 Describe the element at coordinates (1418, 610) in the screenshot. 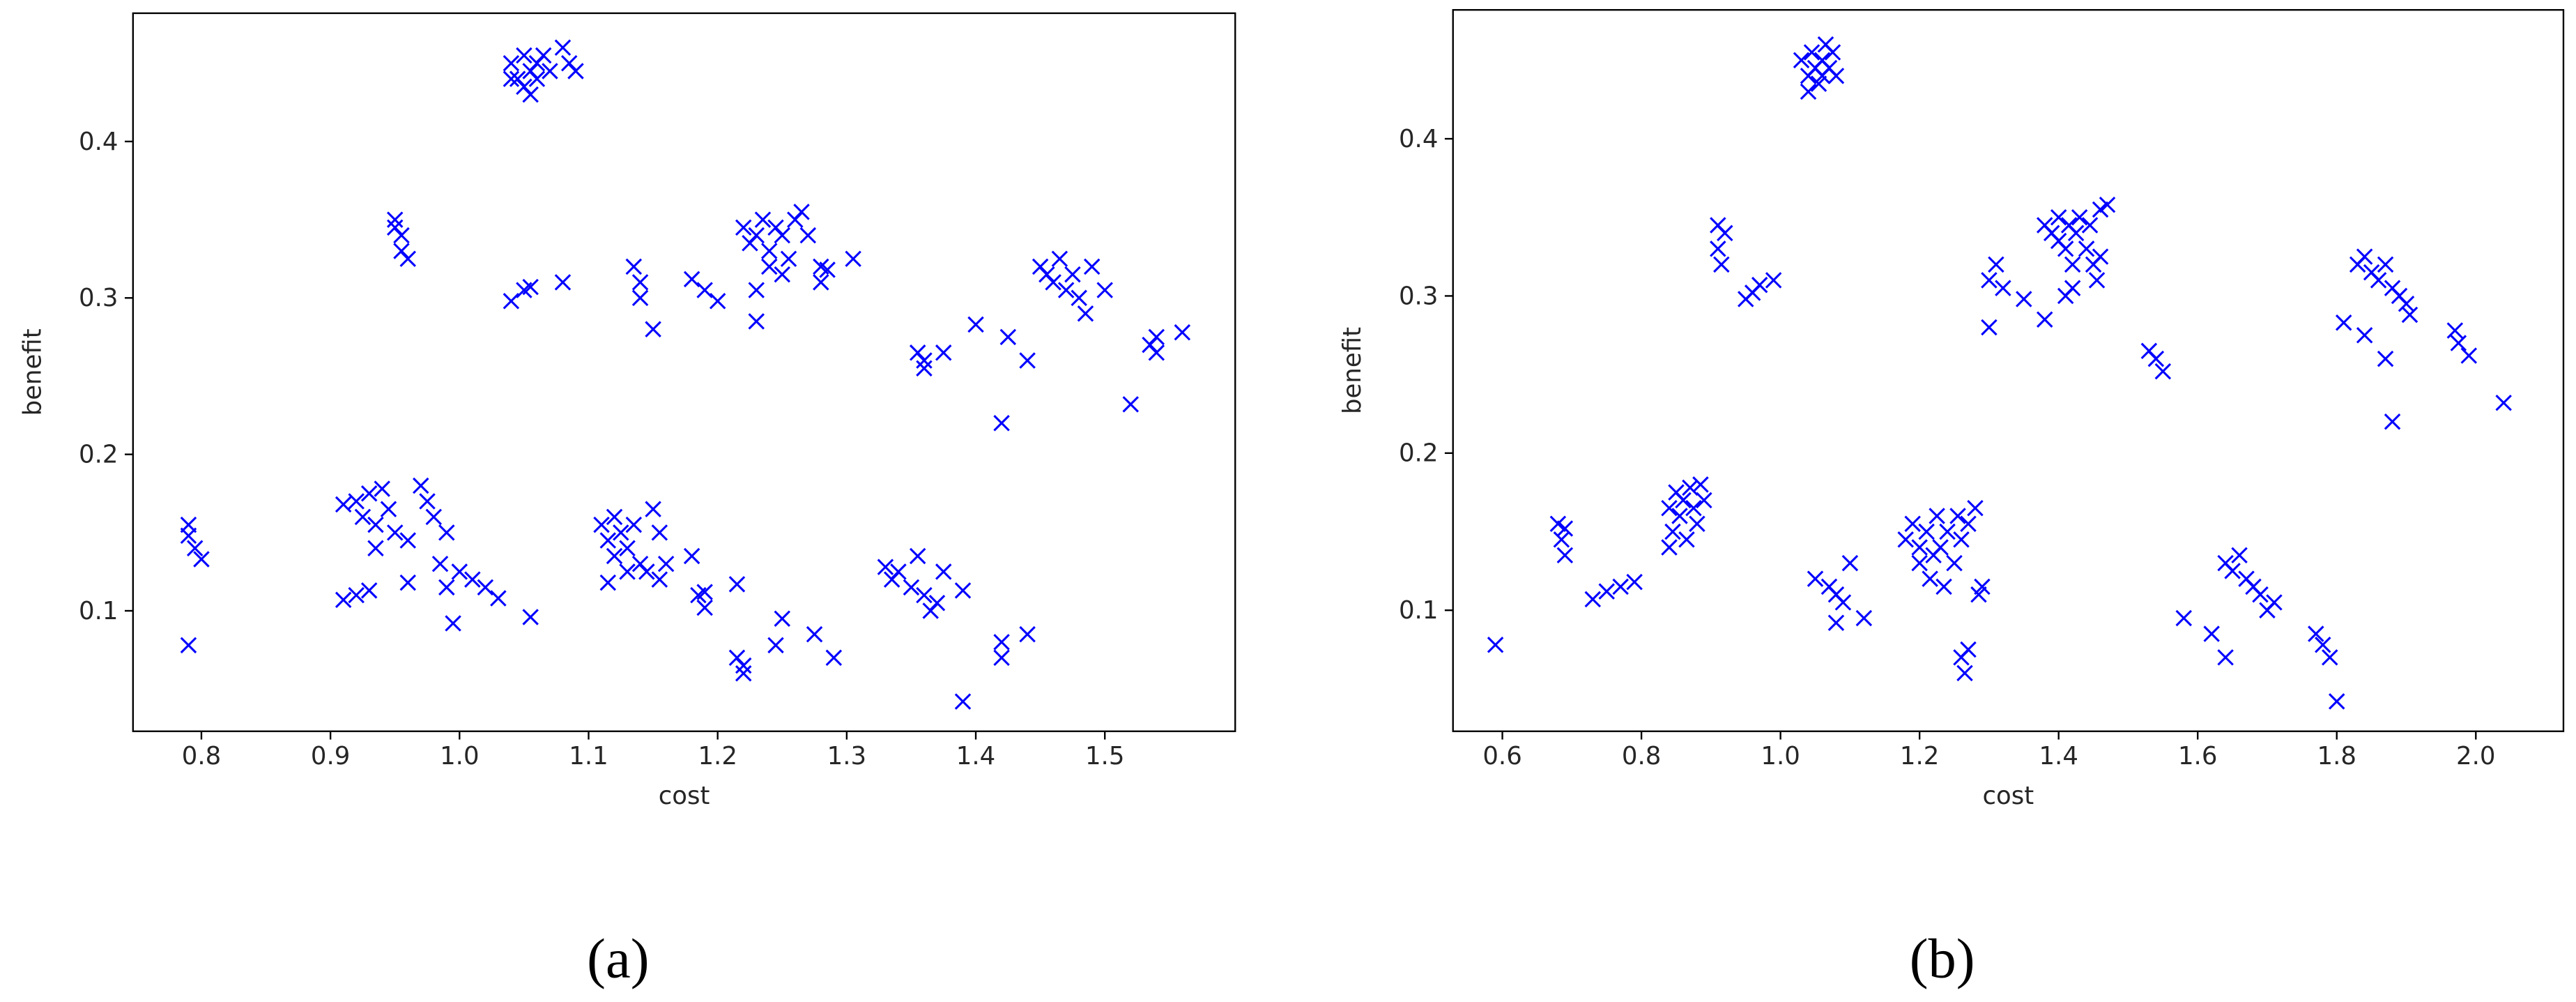

I see `y-tick-label: 0.1` at that location.